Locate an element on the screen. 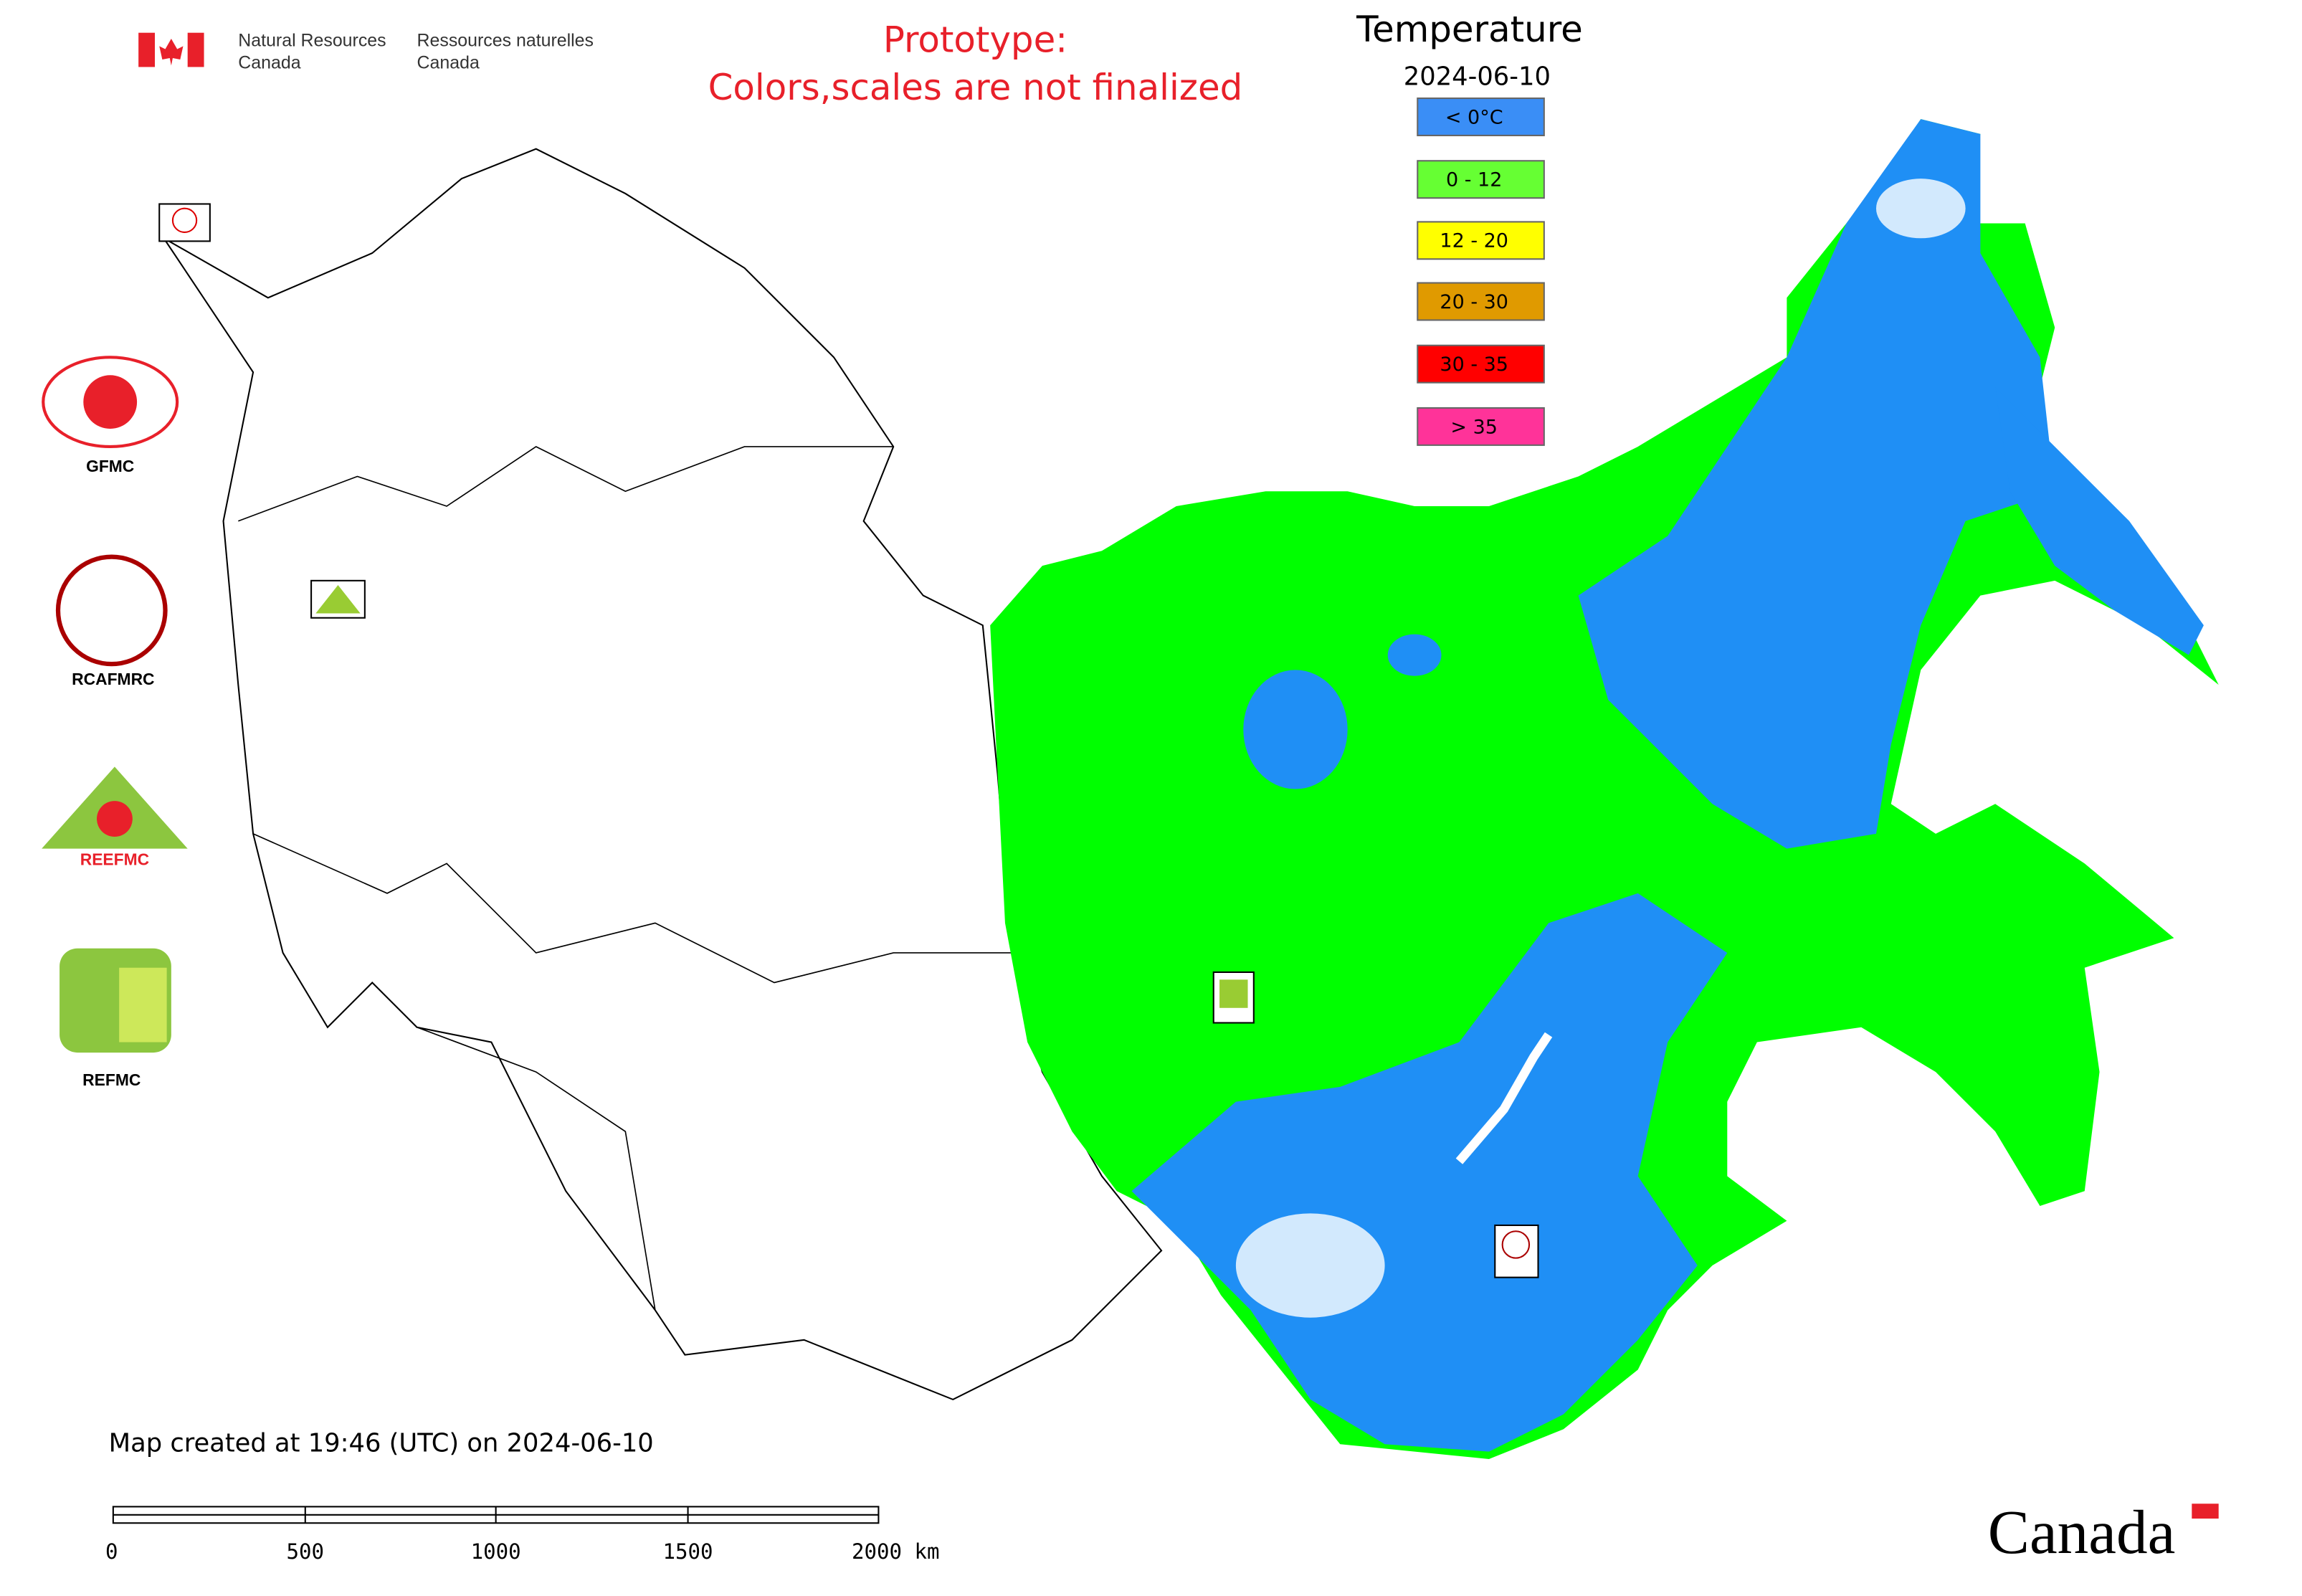 This screenshot has height=1596, width=2302. logo-label: RCAFMRC is located at coordinates (113, 679).